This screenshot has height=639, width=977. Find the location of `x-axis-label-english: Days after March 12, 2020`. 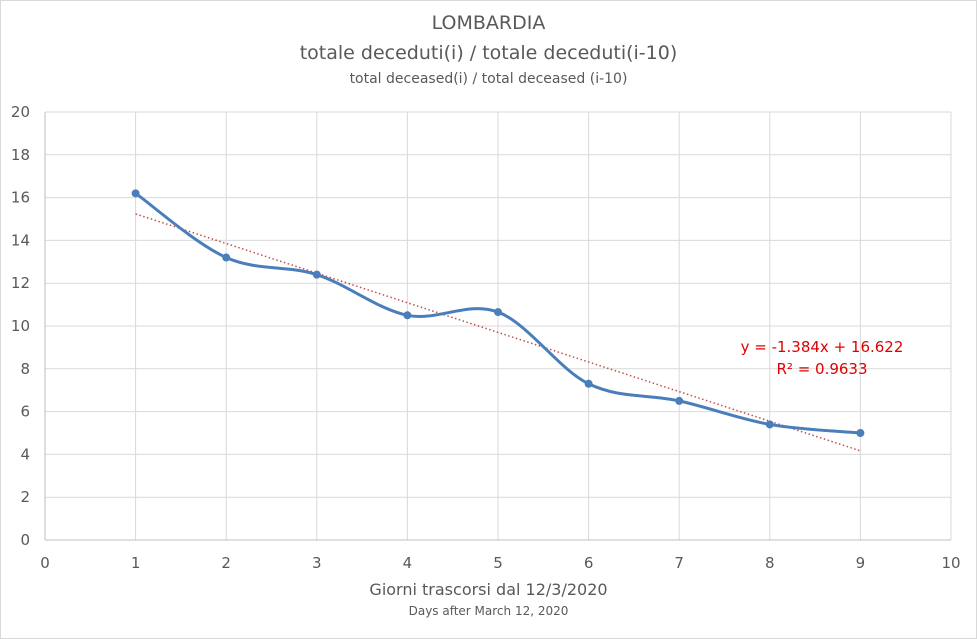

x-axis-label-english: Days after March 12, 2020 is located at coordinates (488, 611).